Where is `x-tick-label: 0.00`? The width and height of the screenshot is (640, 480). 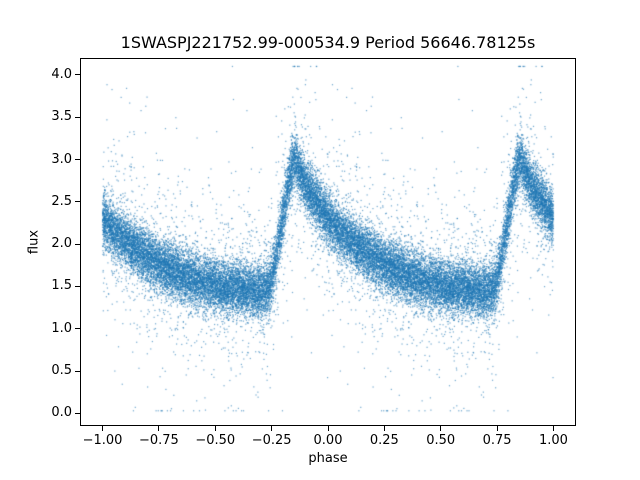 x-tick-label: 0.00 is located at coordinates (328, 440).